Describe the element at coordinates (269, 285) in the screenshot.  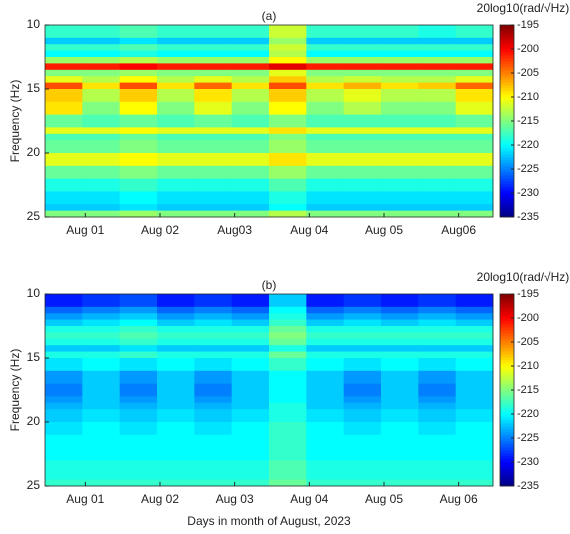
I see `panel-title: (b)` at that location.